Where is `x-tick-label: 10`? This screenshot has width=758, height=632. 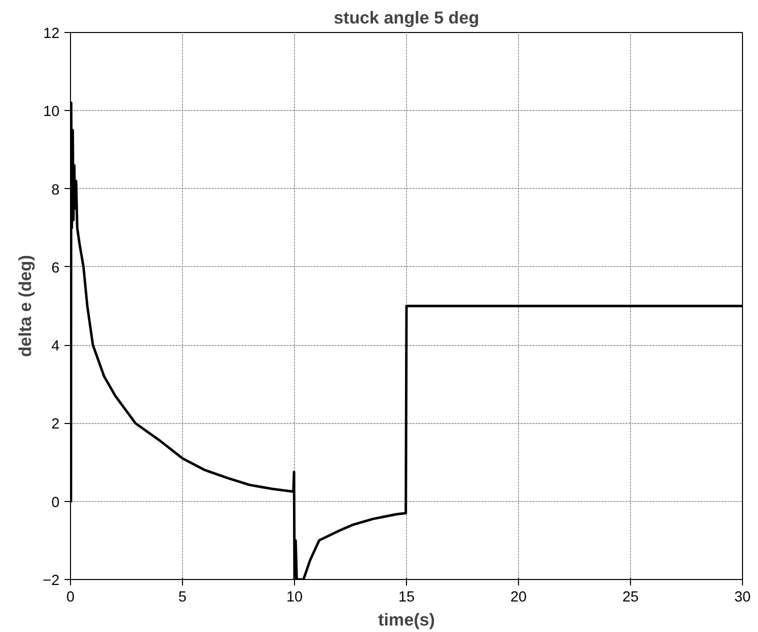
x-tick-label: 10 is located at coordinates (294, 598).